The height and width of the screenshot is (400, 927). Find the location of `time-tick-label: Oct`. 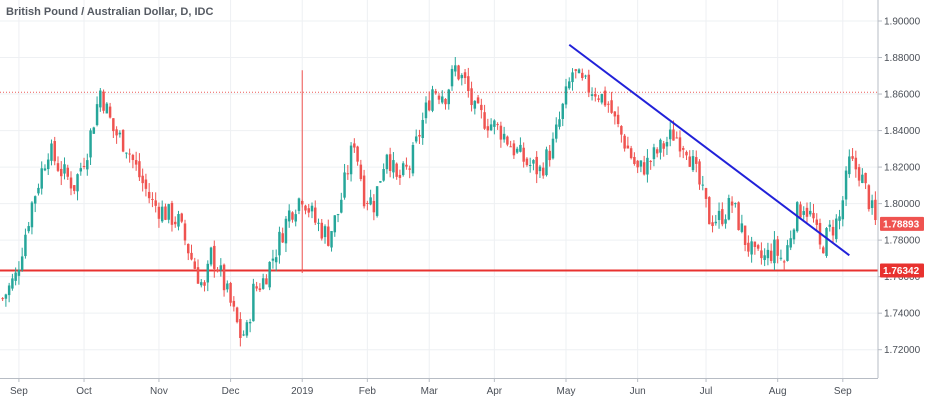

time-tick-label: Oct is located at coordinates (84, 391).